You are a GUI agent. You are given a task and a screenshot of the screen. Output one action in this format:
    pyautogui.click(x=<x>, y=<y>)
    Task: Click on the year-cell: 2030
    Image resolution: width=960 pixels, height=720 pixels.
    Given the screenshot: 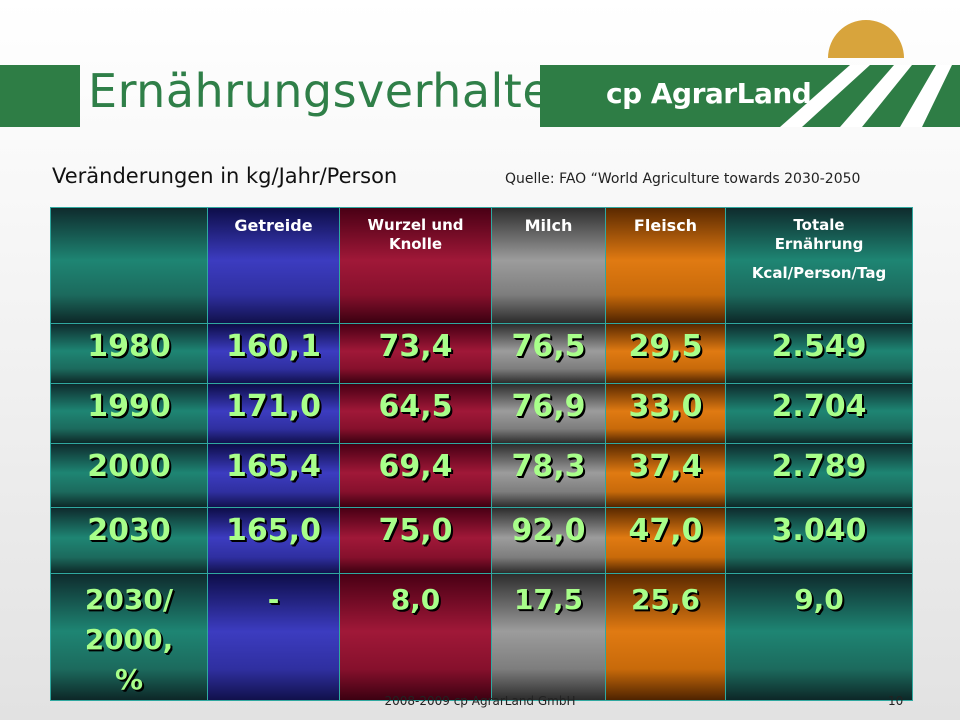 What is the action you would take?
    pyautogui.click(x=129, y=530)
    